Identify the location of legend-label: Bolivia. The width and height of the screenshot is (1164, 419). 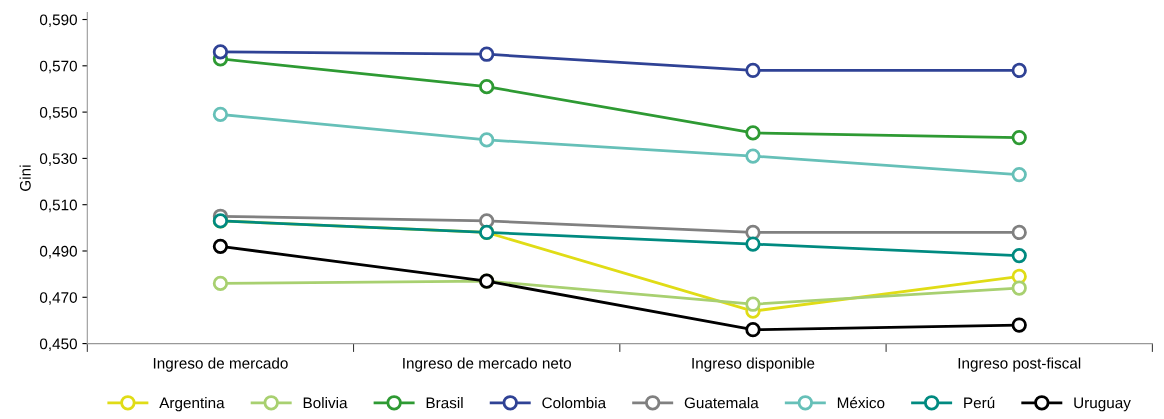
(325, 403).